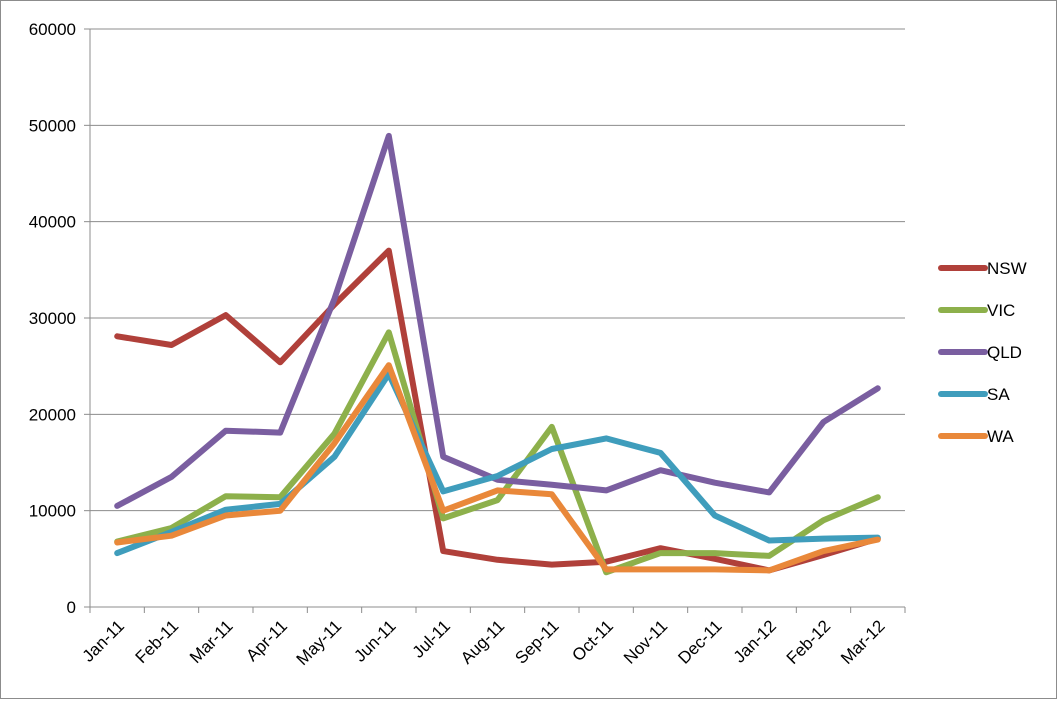 Image resolution: width=1057 pixels, height=703 pixels. I want to click on x-tick-label: Aug-11, so click(482, 641).